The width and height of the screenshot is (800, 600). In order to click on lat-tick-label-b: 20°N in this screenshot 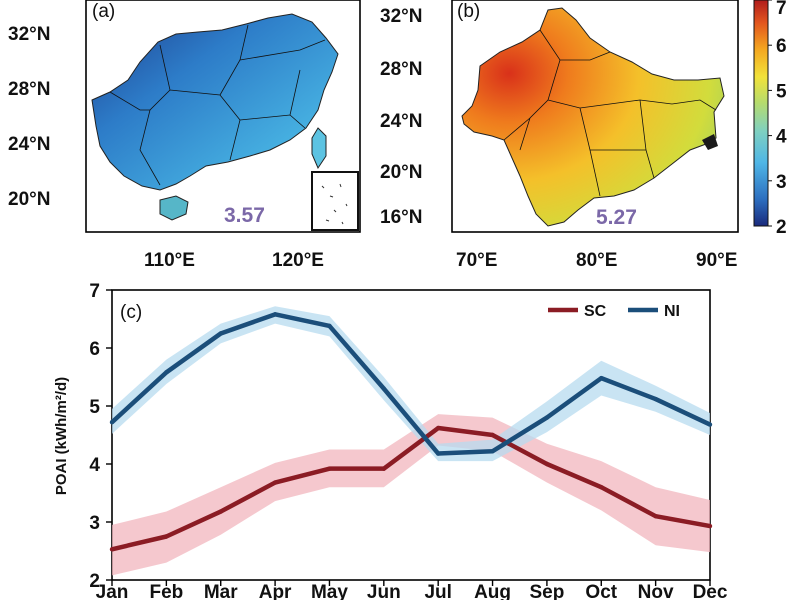, I will do `click(401, 172)`.